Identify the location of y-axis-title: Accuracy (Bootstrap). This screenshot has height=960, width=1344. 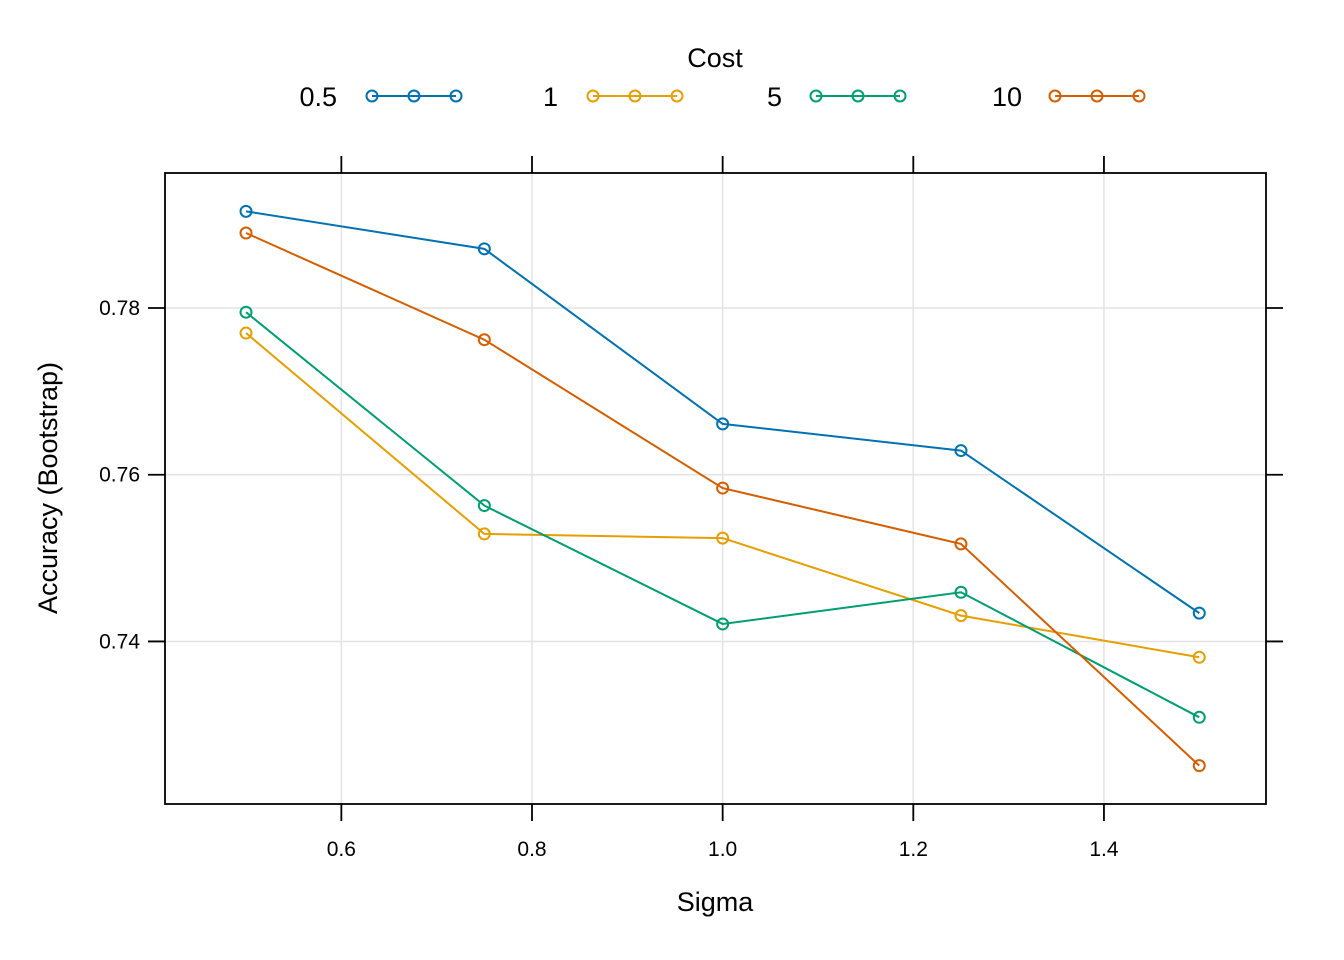
(48, 488).